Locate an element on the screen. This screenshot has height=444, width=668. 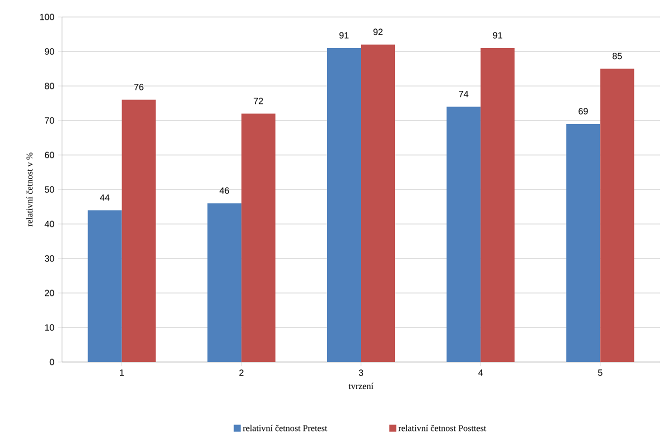
data-label: 44 is located at coordinates (105, 197).